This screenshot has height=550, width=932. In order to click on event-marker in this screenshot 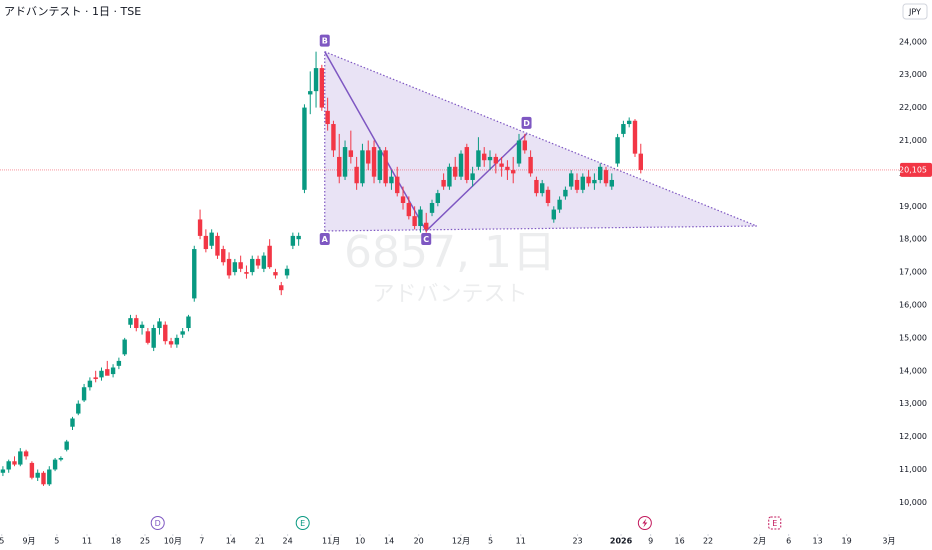, I will do `click(775, 523)`.